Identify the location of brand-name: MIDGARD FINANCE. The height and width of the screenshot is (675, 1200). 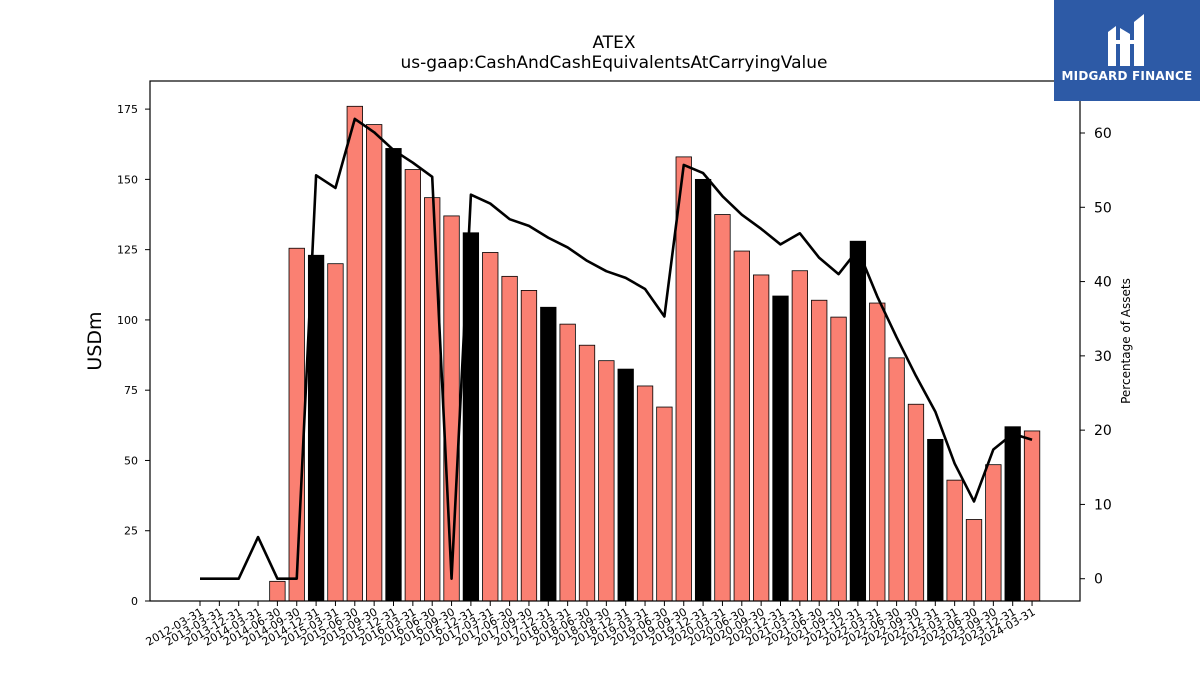
(1127, 76).